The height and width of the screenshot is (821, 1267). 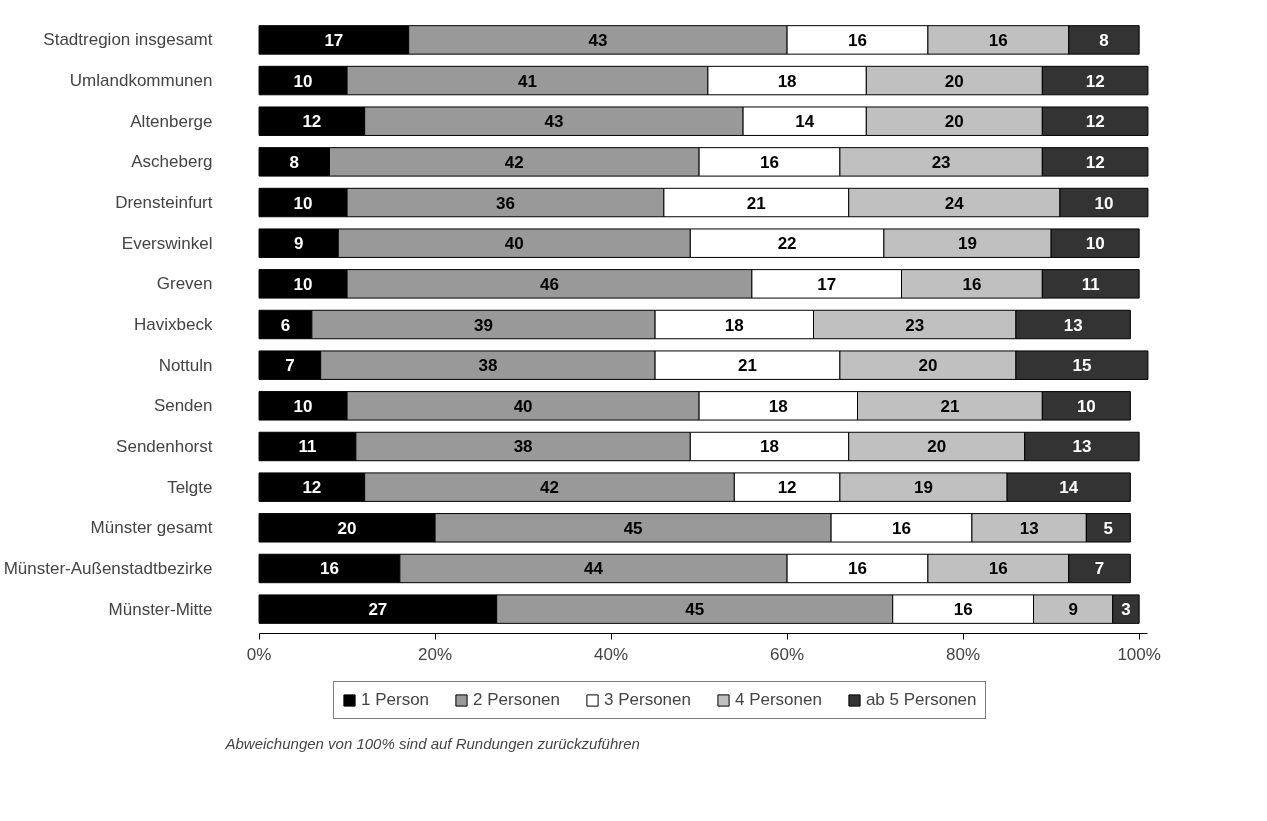 I want to click on data-label: 6, so click(x=285, y=325).